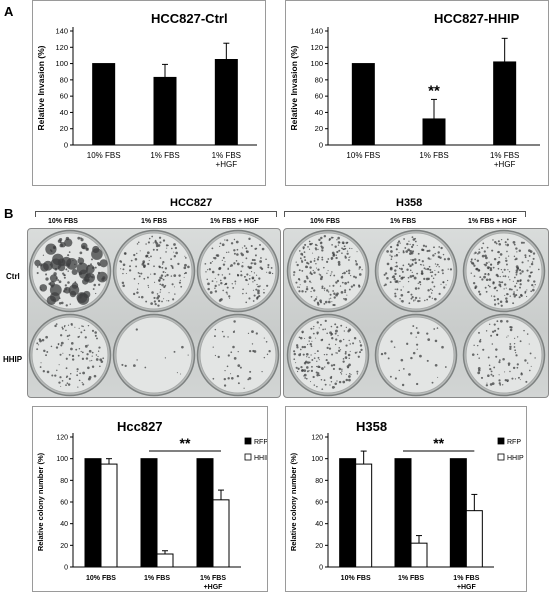 The width and height of the screenshot is (550, 592). What do you see at coordinates (501, 441) in the screenshot?
I see `legend-swatch` at bounding box center [501, 441].